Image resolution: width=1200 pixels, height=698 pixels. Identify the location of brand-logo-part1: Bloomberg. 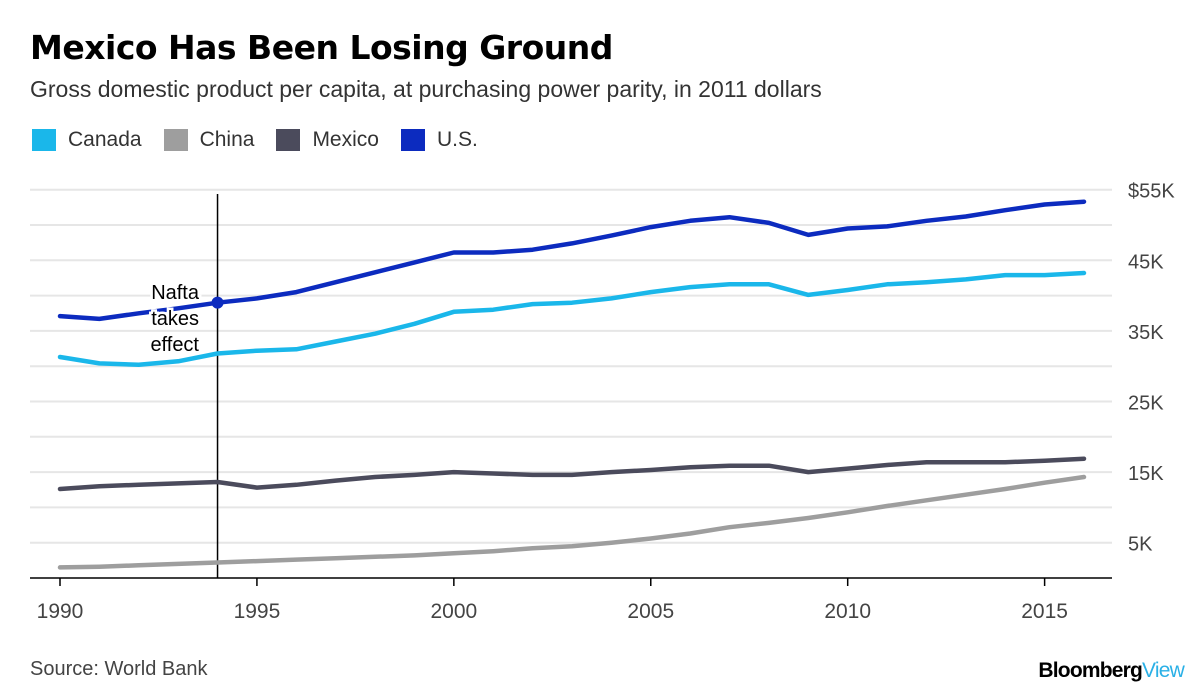
(1090, 670).